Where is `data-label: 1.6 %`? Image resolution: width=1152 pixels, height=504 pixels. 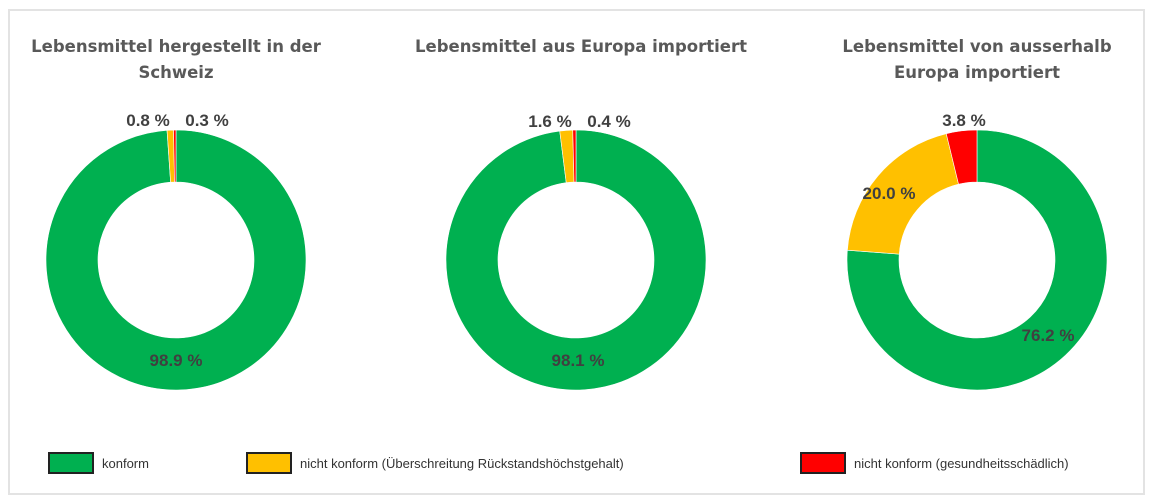
data-label: 1.6 % is located at coordinates (549, 121).